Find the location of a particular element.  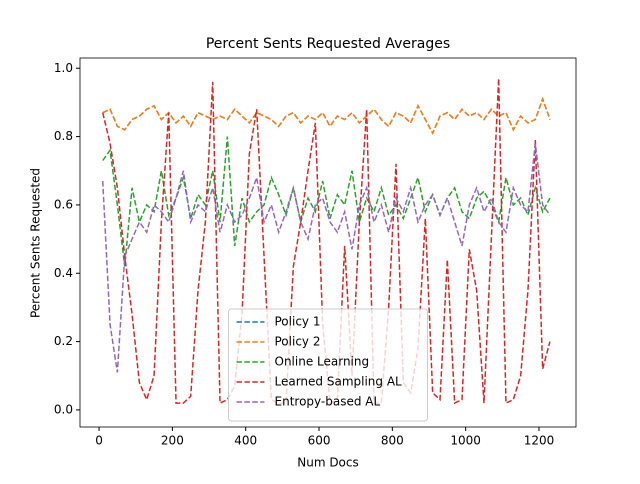

x-tick-label: 800 is located at coordinates (392, 441).